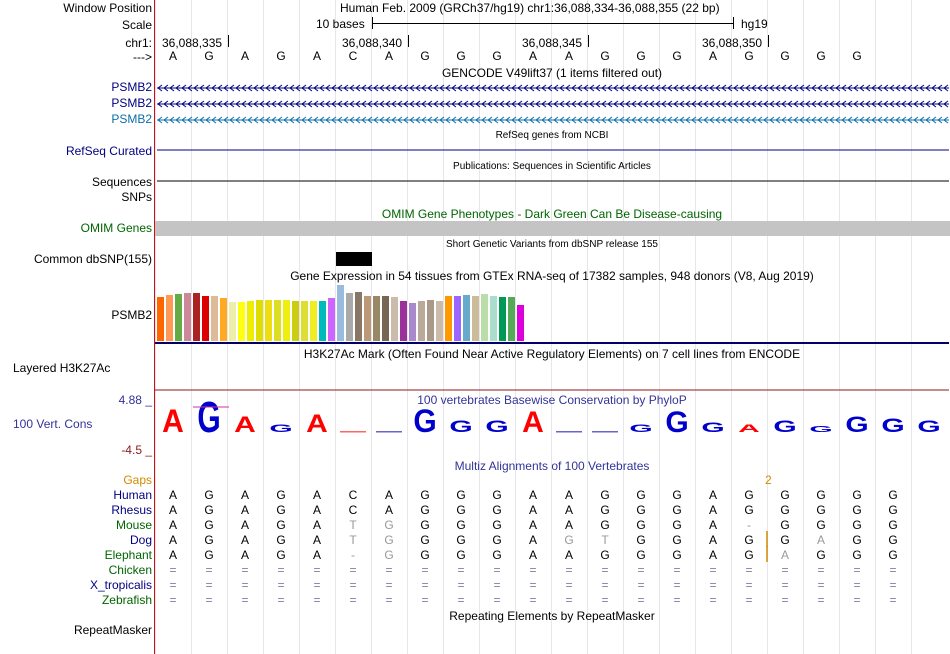 The width and height of the screenshot is (950, 654). What do you see at coordinates (136, 197) in the screenshot?
I see `snps-label: SNPs` at bounding box center [136, 197].